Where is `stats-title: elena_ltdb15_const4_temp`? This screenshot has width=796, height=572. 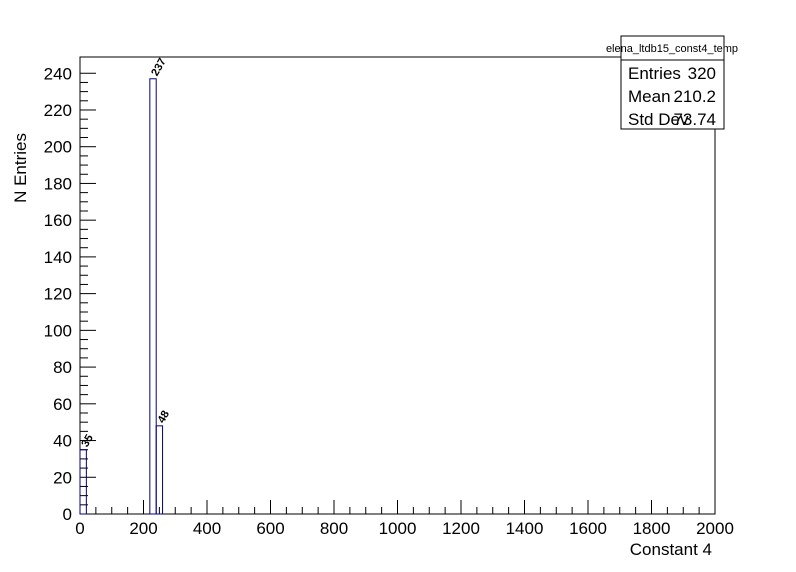 stats-title: elena_ltdb15_const4_temp is located at coordinates (672, 49).